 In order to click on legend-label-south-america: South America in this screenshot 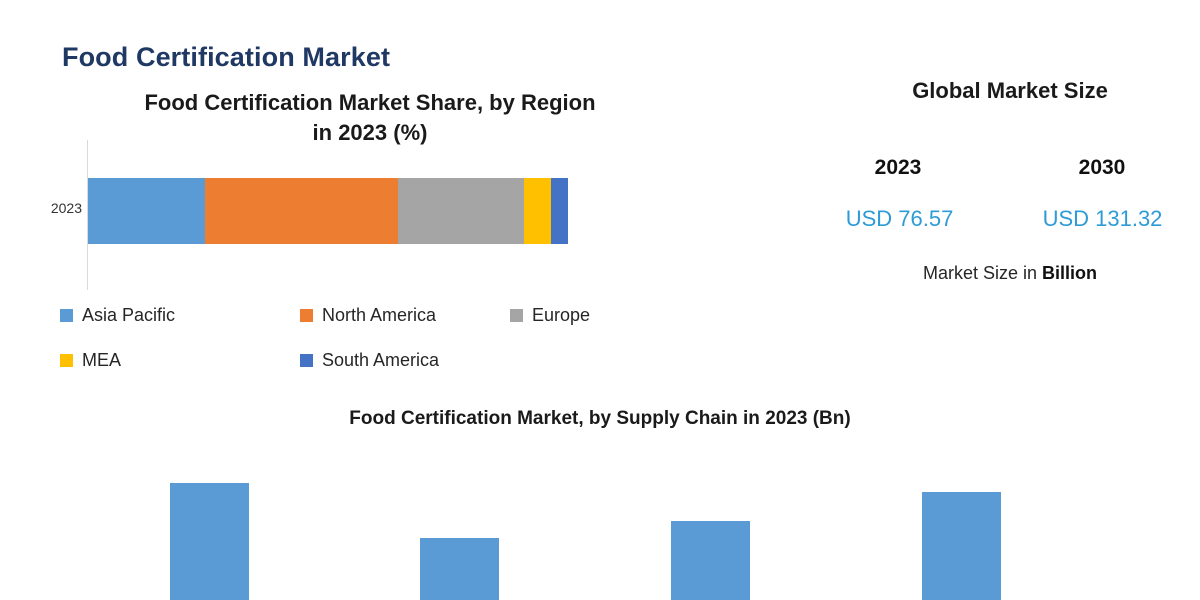, I will do `click(381, 360)`.